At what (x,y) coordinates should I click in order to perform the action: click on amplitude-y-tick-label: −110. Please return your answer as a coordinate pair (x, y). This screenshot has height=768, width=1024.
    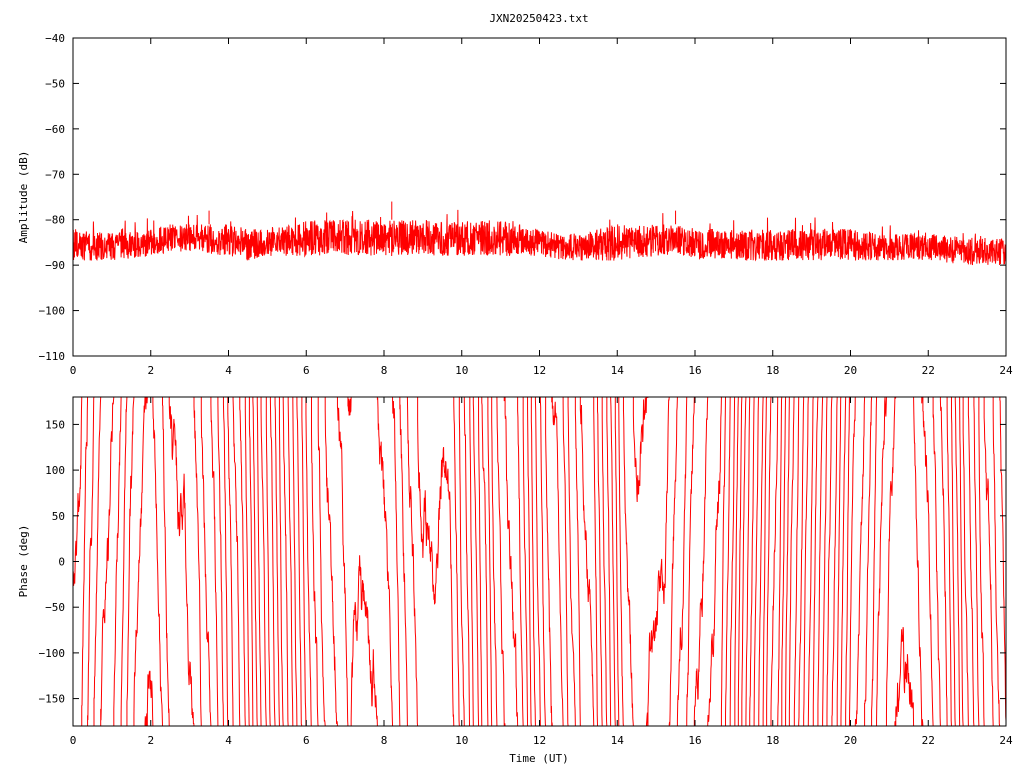
    Looking at the image, I should click on (52, 356).